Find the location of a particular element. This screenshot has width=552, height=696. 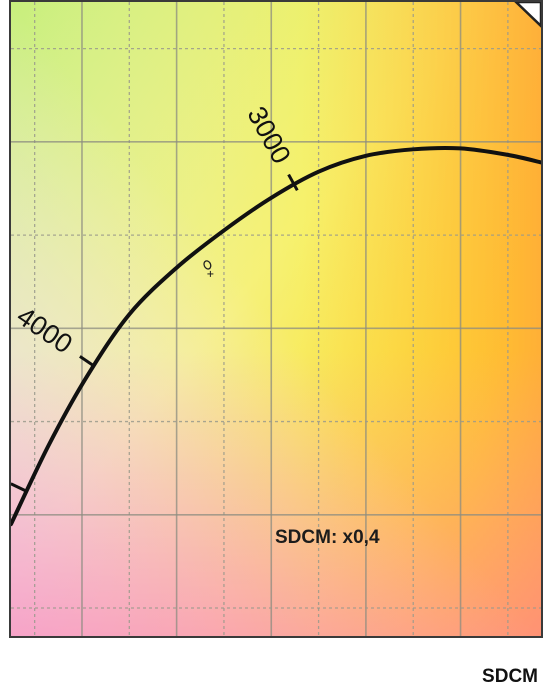

measurement-ellipse is located at coordinates (207, 265).